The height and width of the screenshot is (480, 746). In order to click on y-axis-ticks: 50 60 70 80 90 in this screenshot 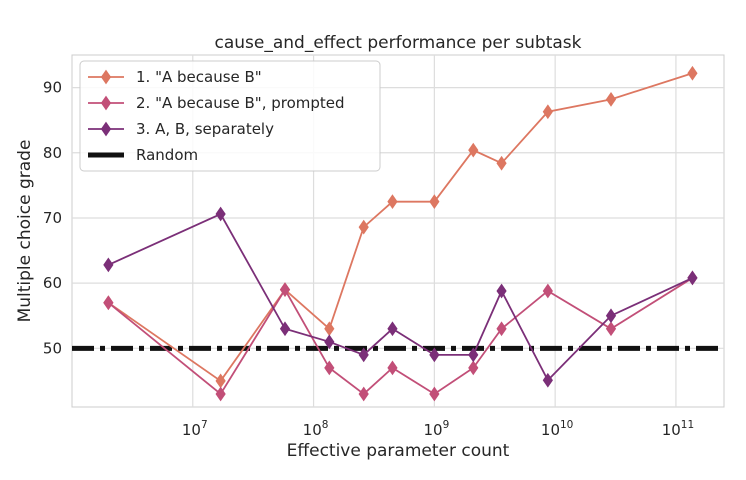, I will do `click(52, 218)`.